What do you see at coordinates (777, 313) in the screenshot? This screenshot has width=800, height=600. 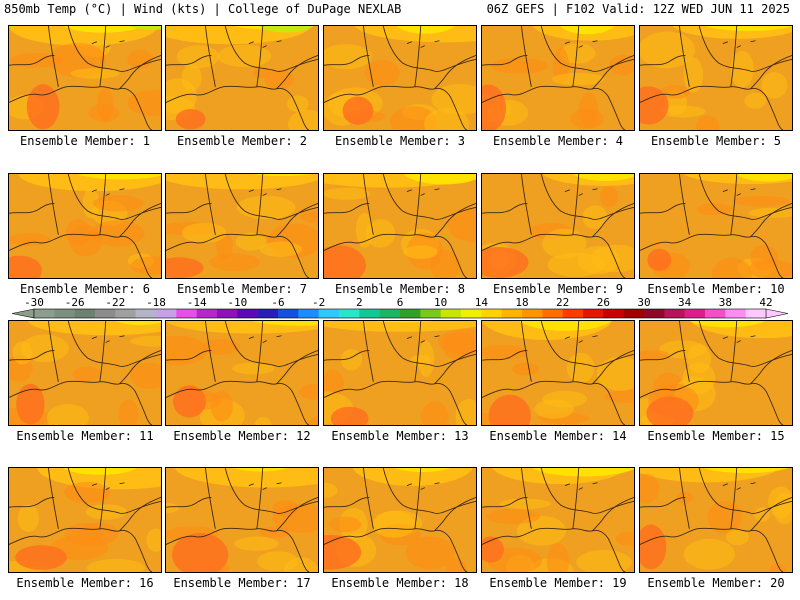 I see `colorbar-right-arrow` at bounding box center [777, 313].